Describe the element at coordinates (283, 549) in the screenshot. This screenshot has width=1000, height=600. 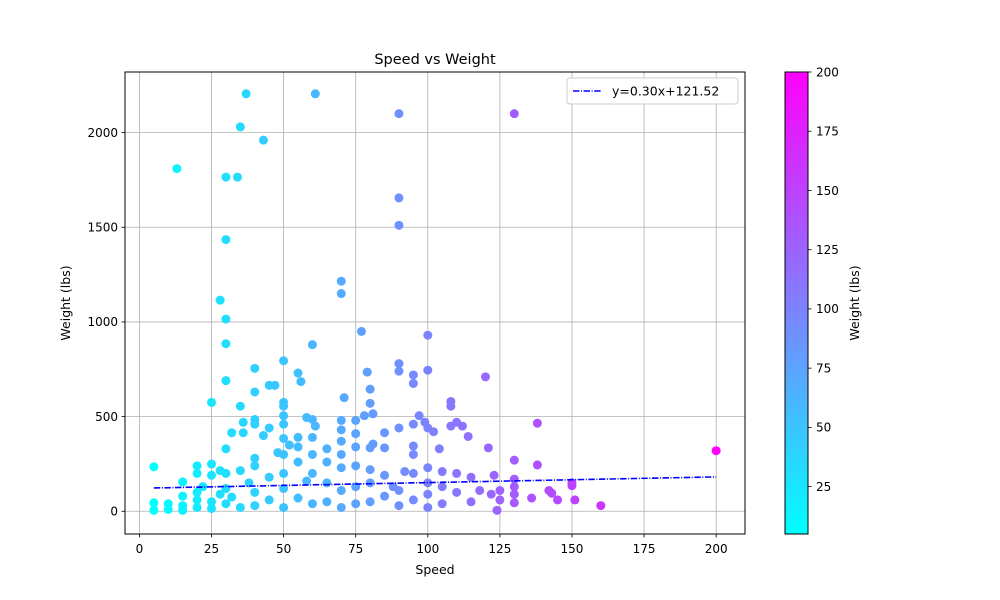
I see `x-tick-label: 50` at that location.